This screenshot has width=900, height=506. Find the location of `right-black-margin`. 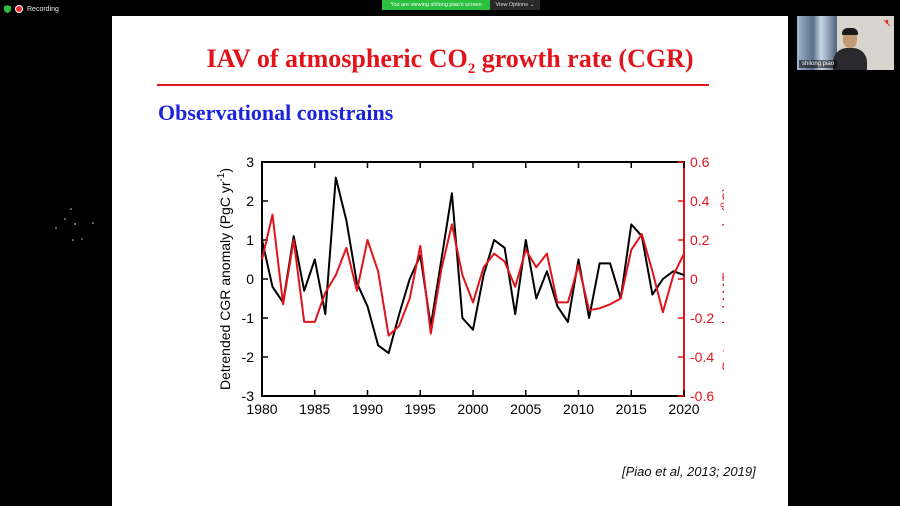

right-black-margin is located at coordinates (844, 261).